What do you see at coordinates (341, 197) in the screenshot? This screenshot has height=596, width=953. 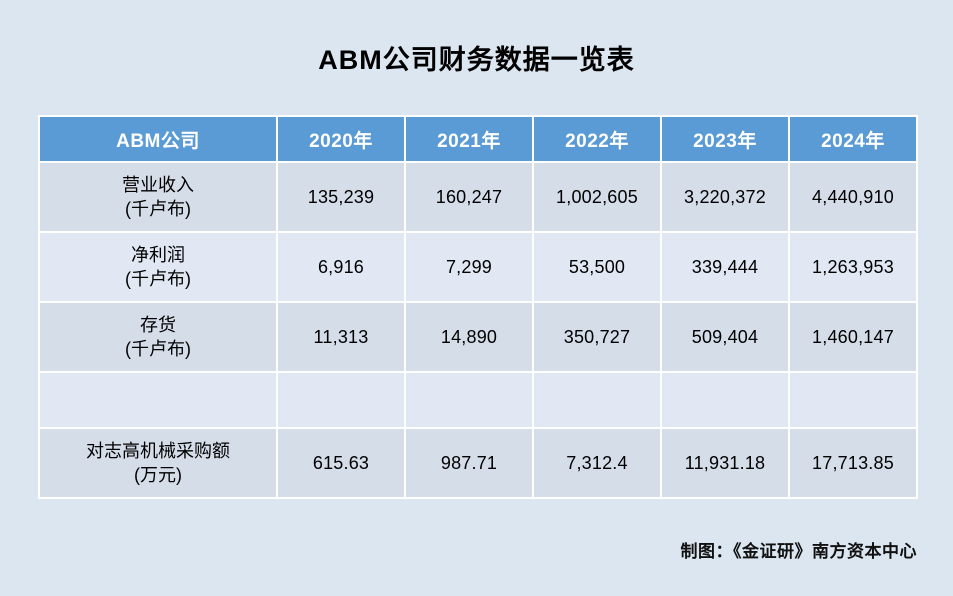 I see `data-cell: 135,239` at bounding box center [341, 197].